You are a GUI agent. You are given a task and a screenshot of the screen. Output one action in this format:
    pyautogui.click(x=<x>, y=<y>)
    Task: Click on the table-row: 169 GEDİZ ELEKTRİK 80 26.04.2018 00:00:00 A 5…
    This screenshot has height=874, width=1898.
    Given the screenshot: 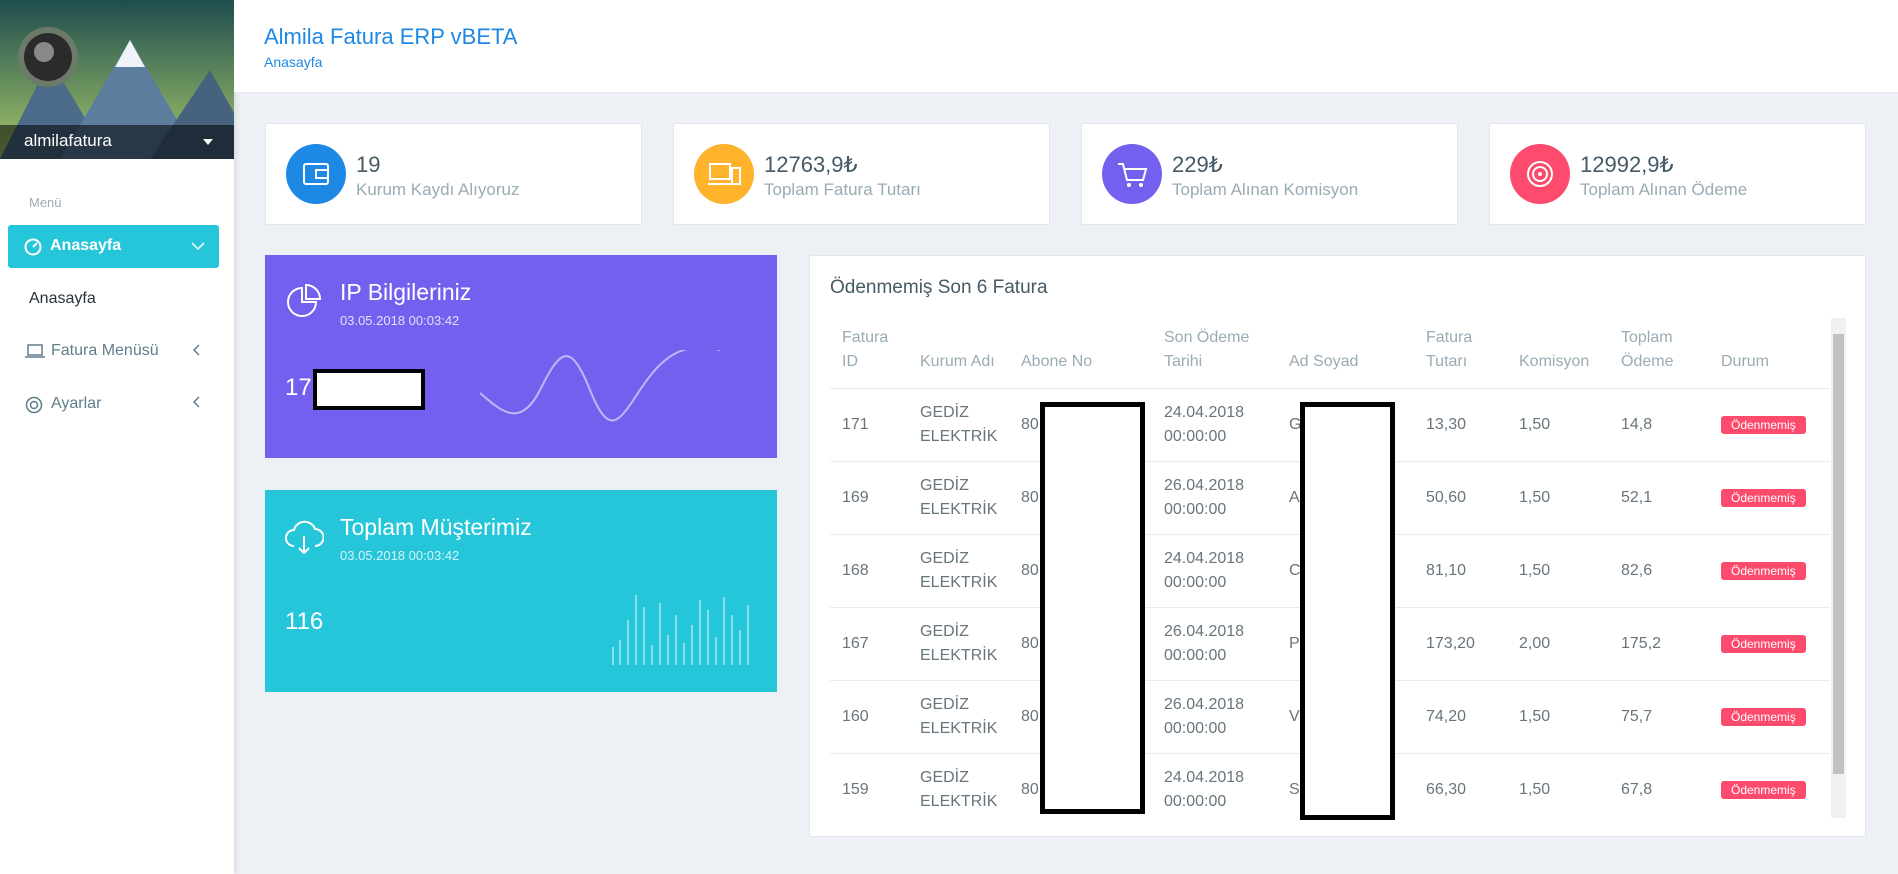 What is the action you would take?
    pyautogui.click(x=1330, y=498)
    